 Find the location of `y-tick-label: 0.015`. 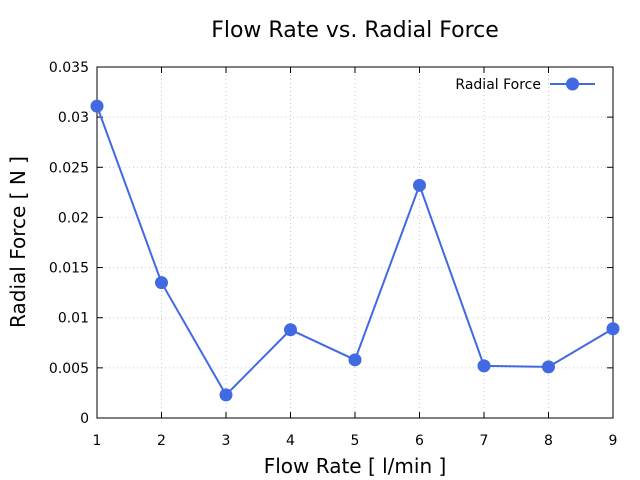

y-tick-label: 0.015 is located at coordinates (69, 269).